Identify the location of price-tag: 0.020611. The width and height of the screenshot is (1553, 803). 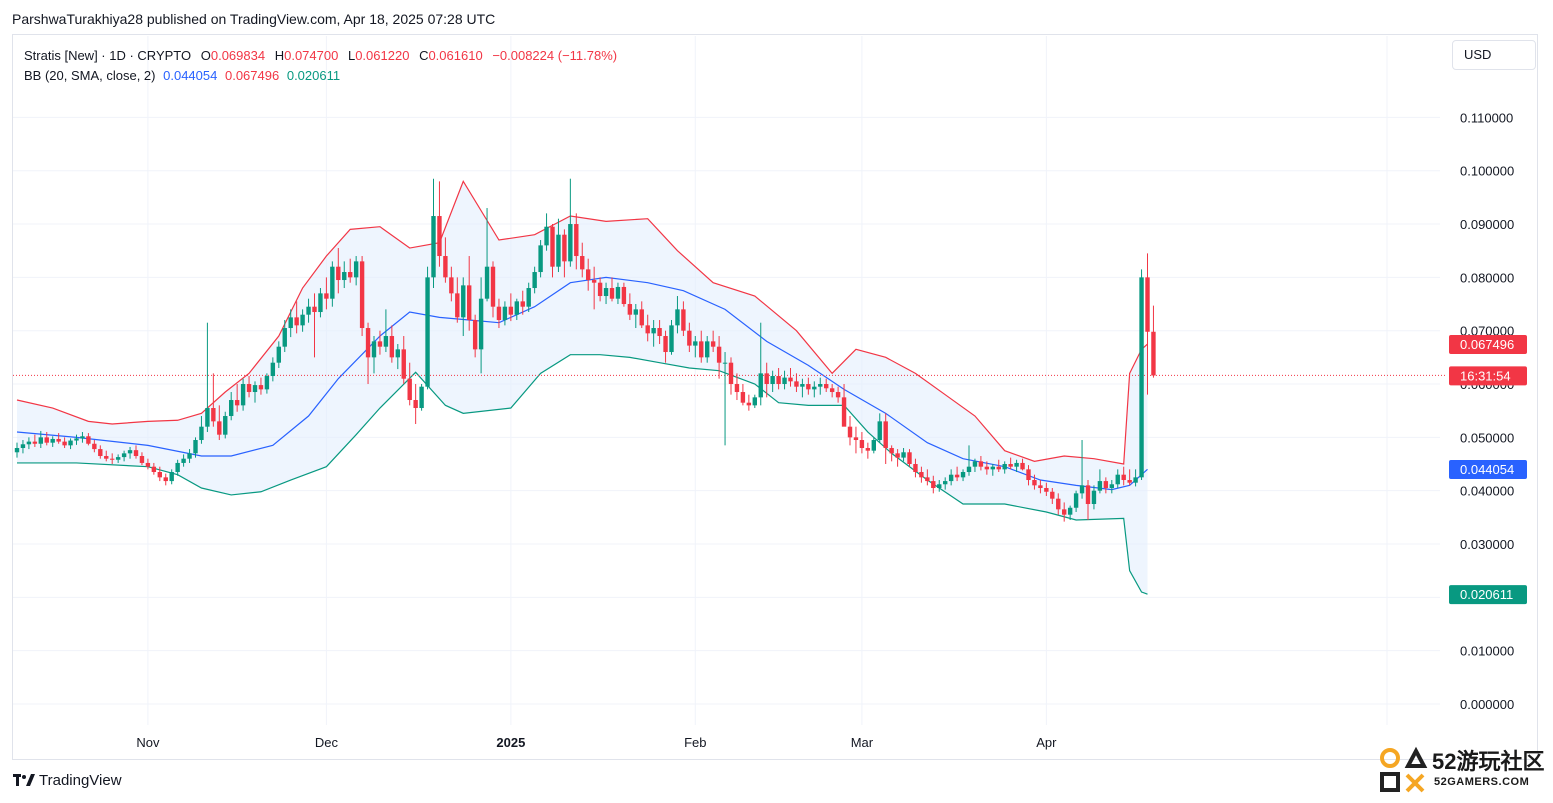
(1488, 595).